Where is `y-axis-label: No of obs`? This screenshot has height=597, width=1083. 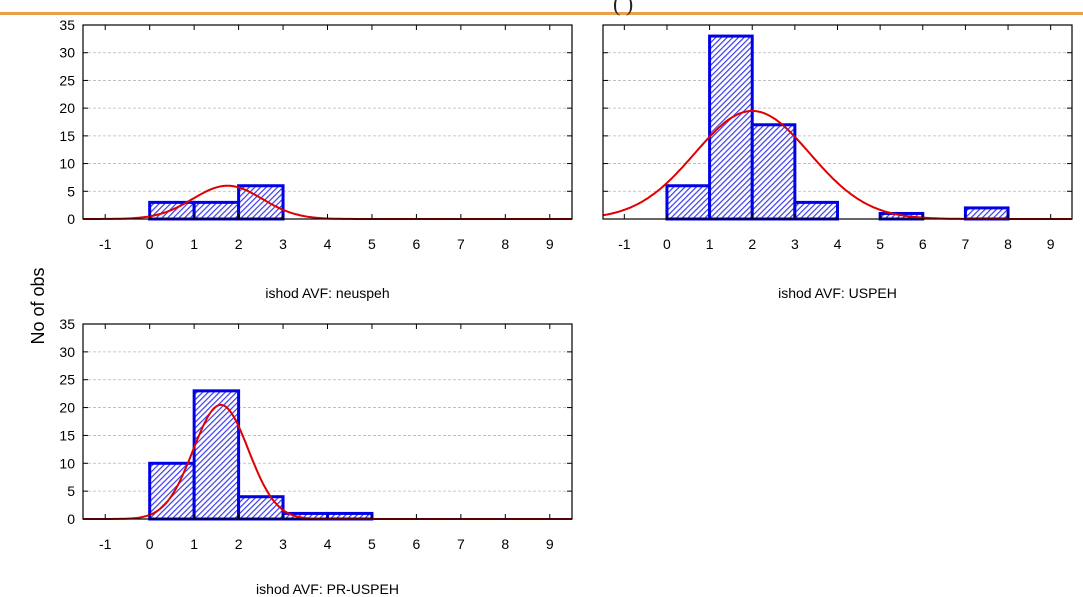
y-axis-label: No of obs is located at coordinates (38, 305).